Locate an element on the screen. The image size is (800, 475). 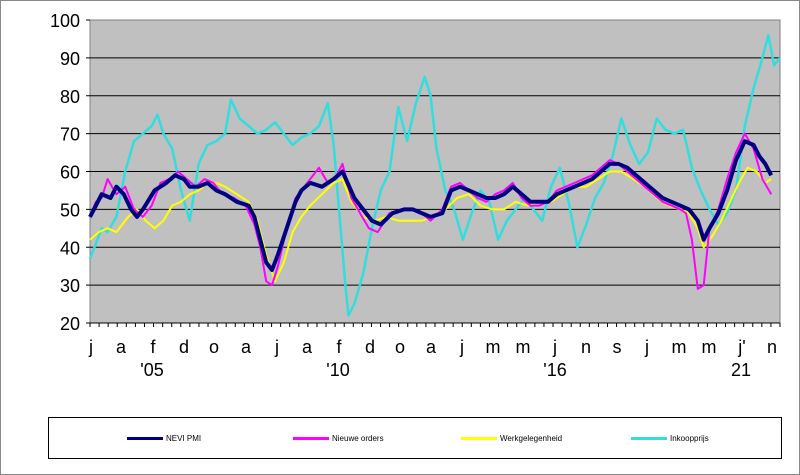
legend-item-inkoopprijs: Inkoopprijs is located at coordinates (670, 438).